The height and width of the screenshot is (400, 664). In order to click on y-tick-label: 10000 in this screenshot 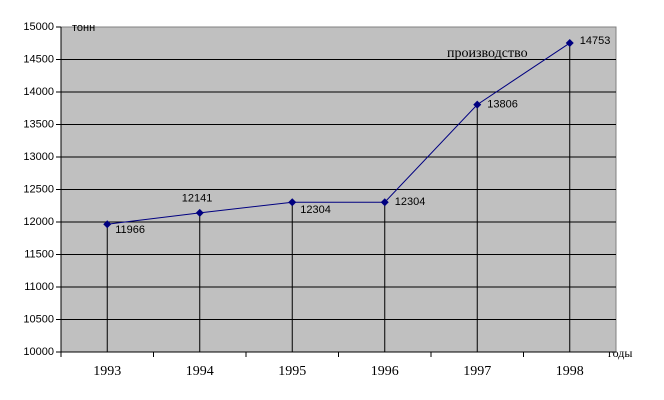, I will do `click(38, 352)`.